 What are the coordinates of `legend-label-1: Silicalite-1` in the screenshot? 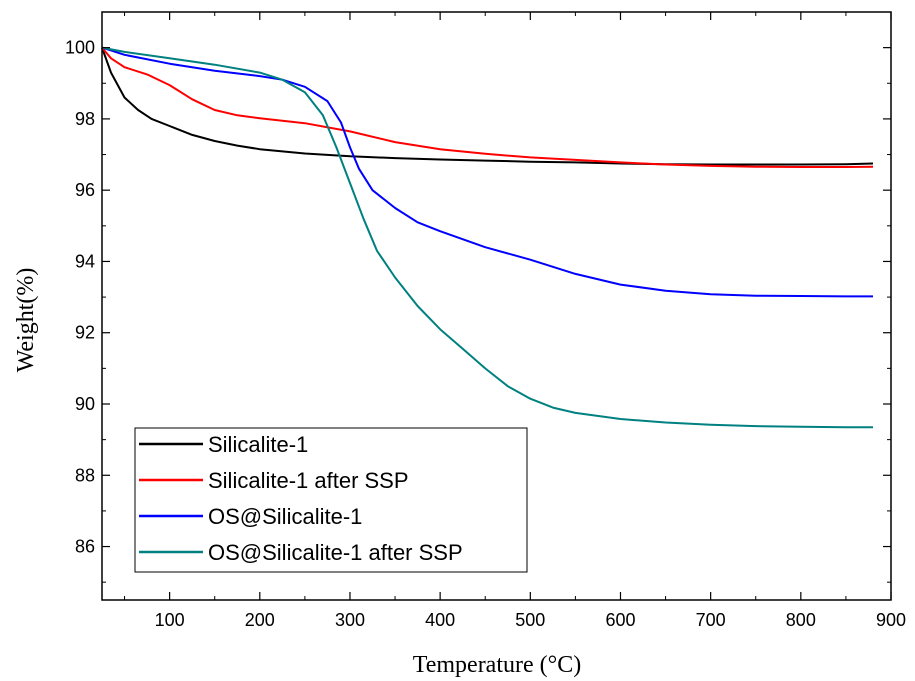 It's located at (258, 444).